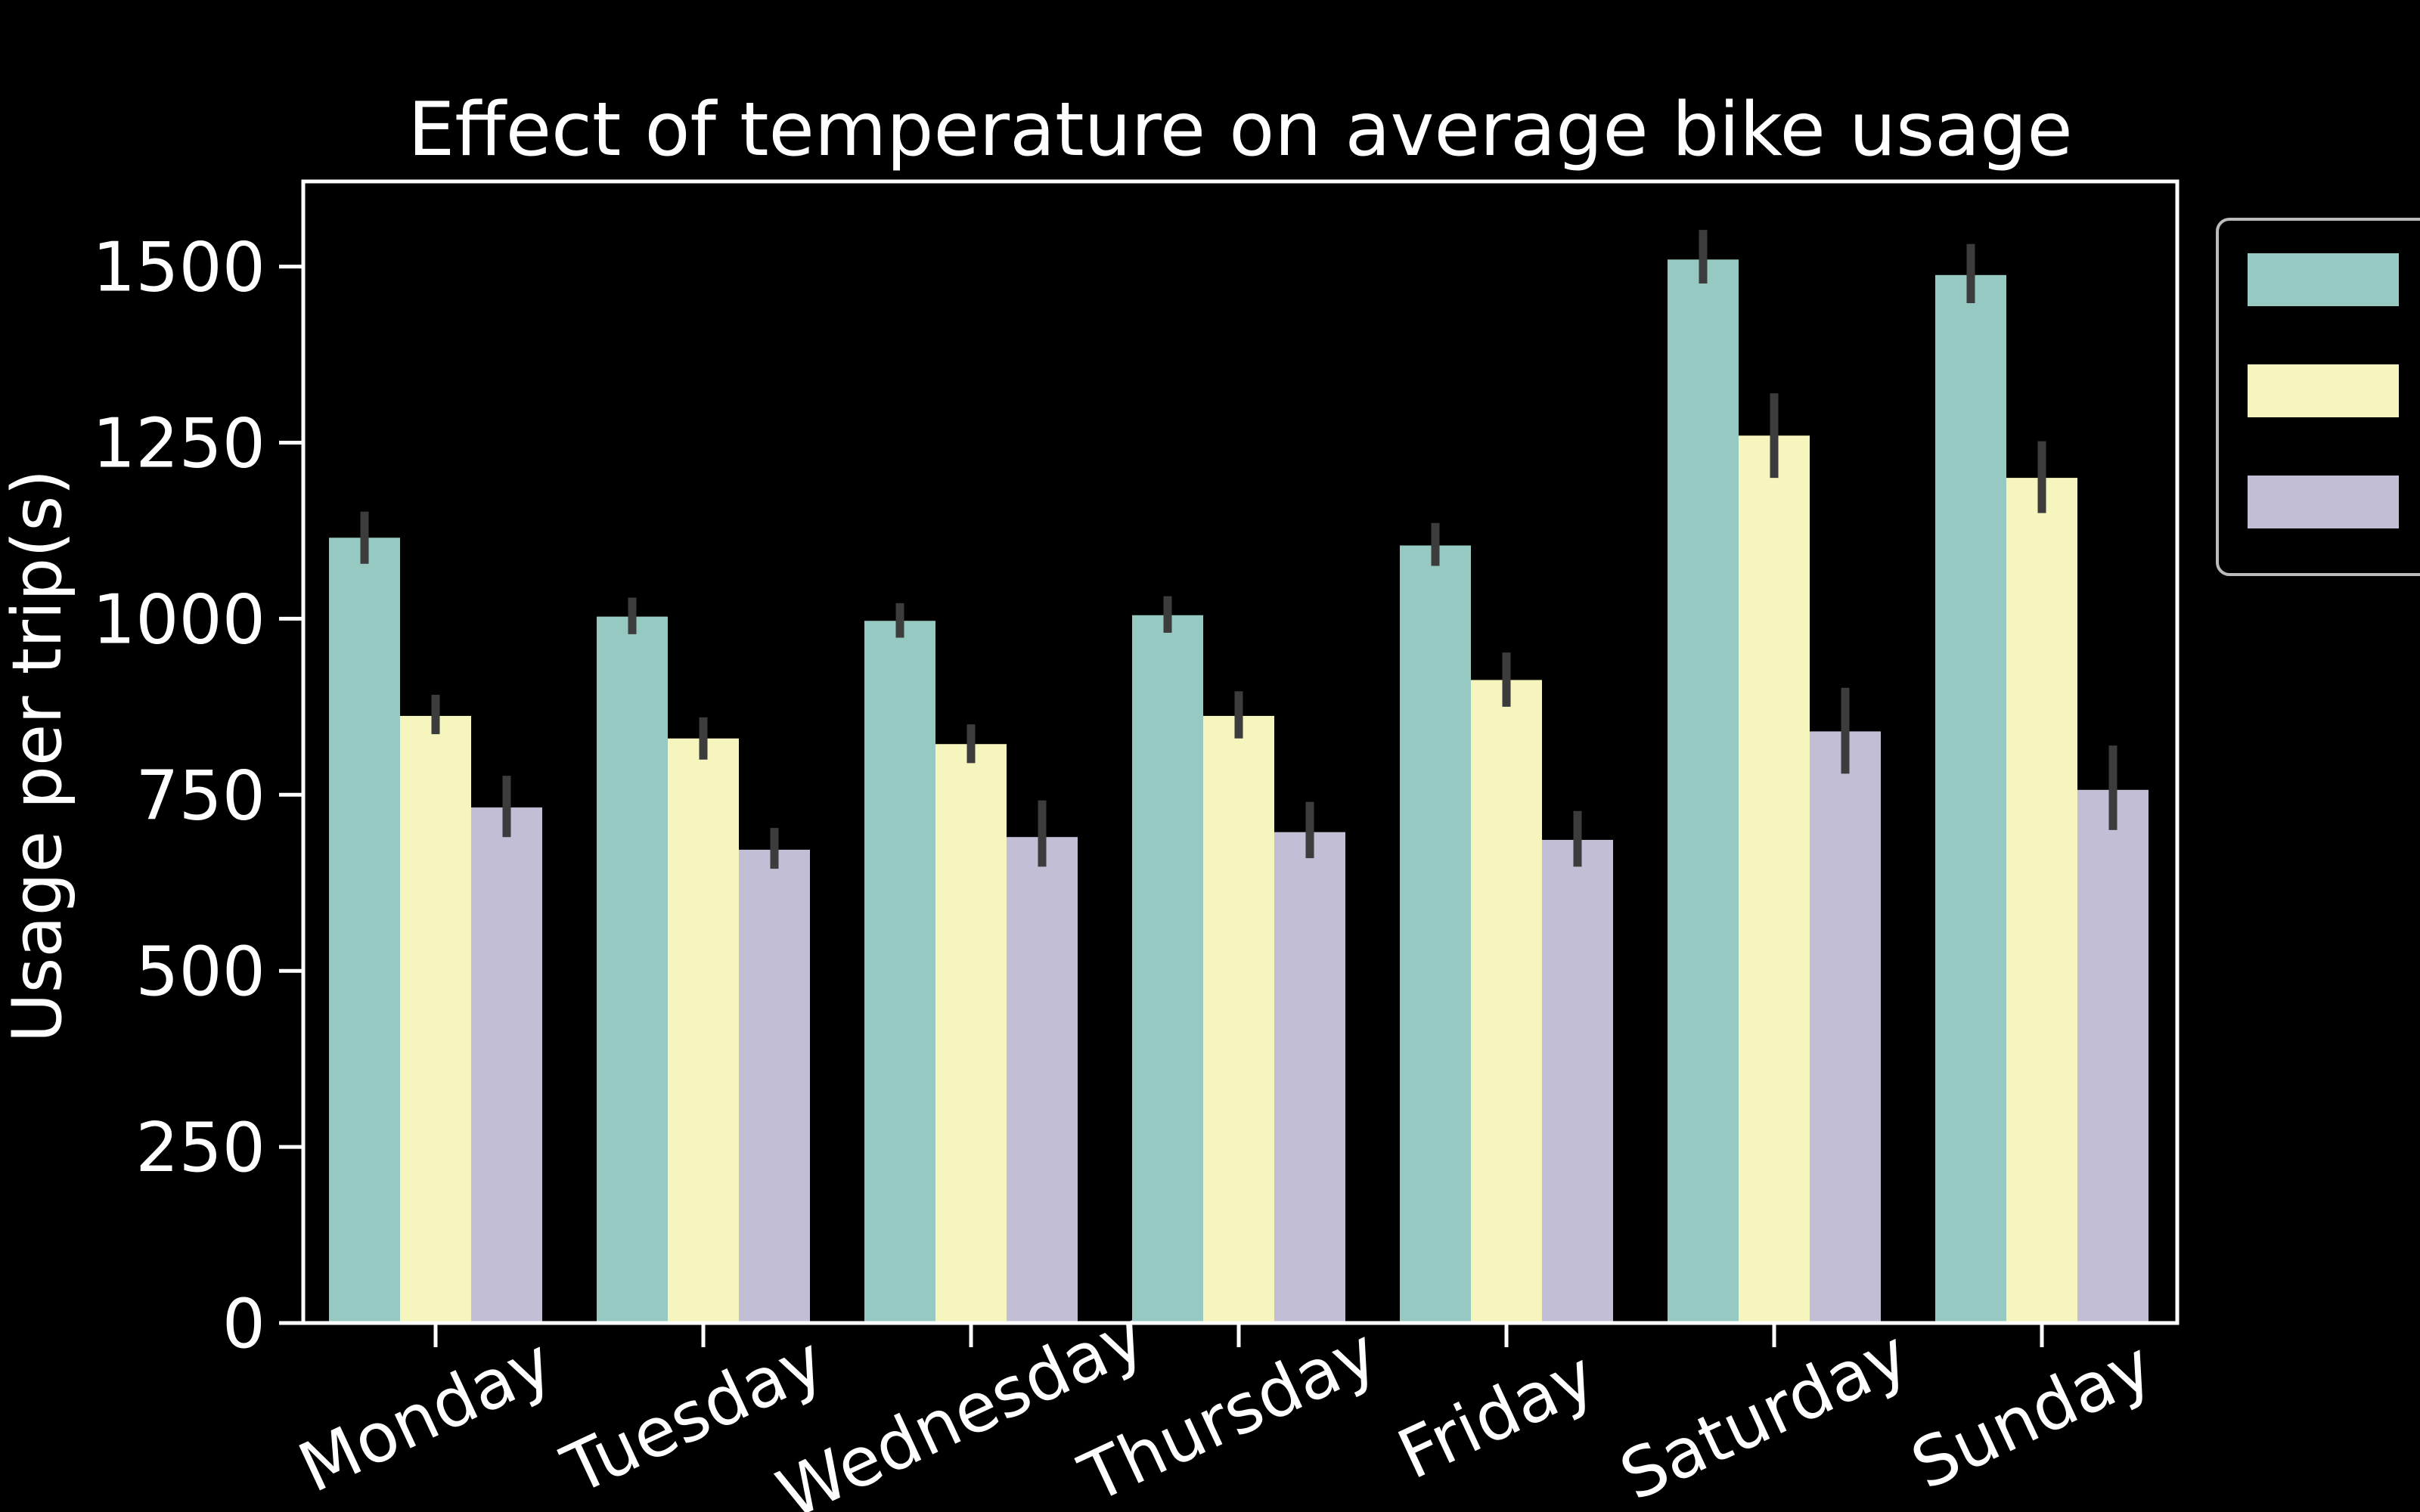 The width and height of the screenshot is (2420, 1512). Describe the element at coordinates (1167, 969) in the screenshot. I see `bar-thursday-s1` at that location.